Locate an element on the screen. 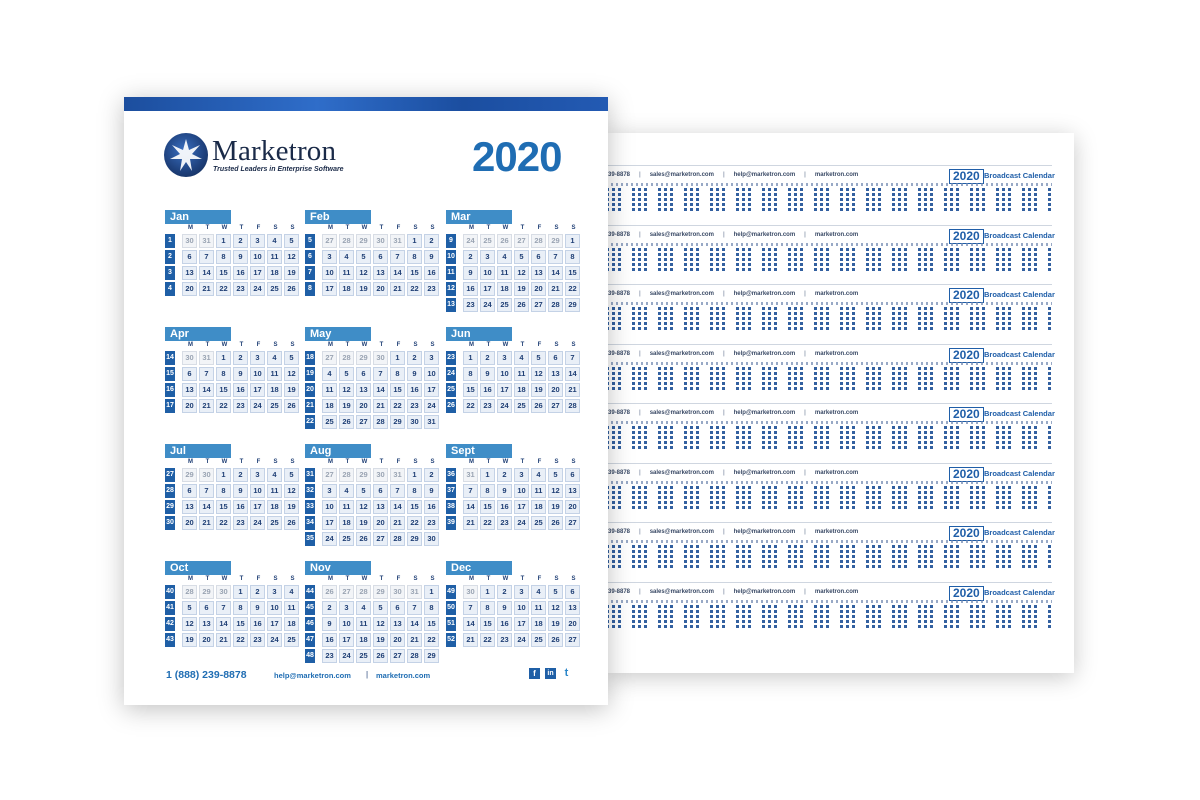  day-cell: 19 is located at coordinates (555, 507).